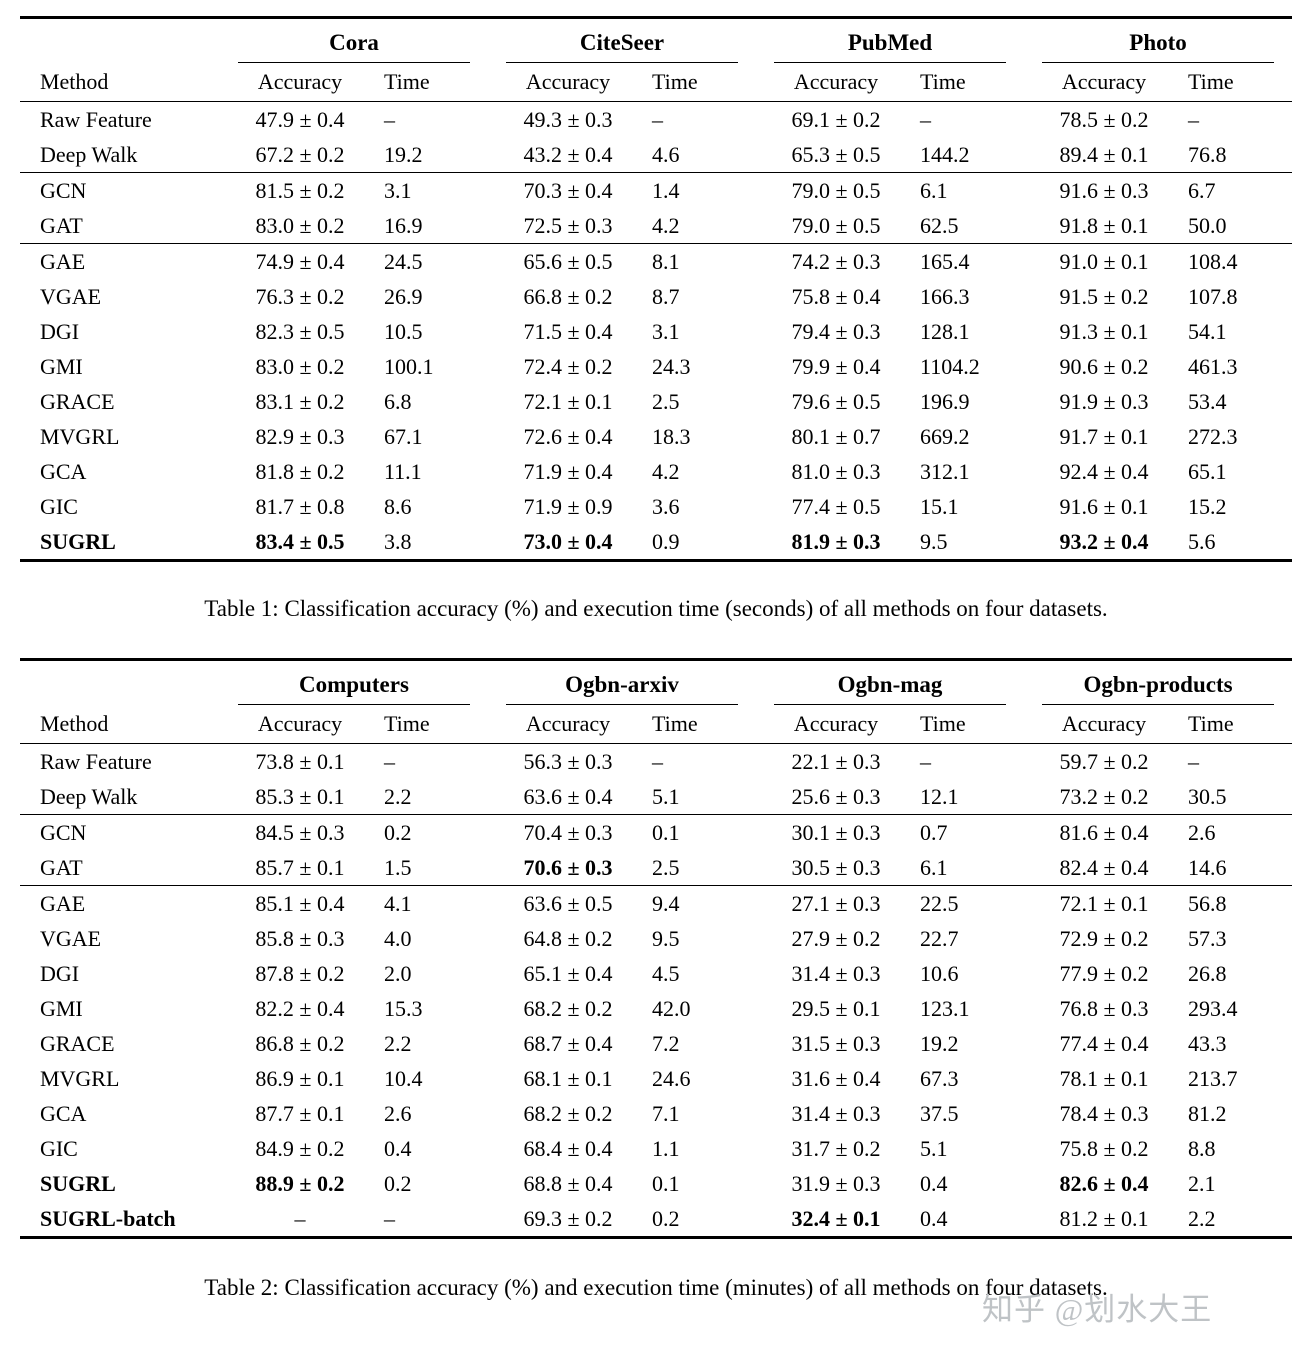  Describe the element at coordinates (354, 682) in the screenshot. I see `dataset-header: Computers` at that location.